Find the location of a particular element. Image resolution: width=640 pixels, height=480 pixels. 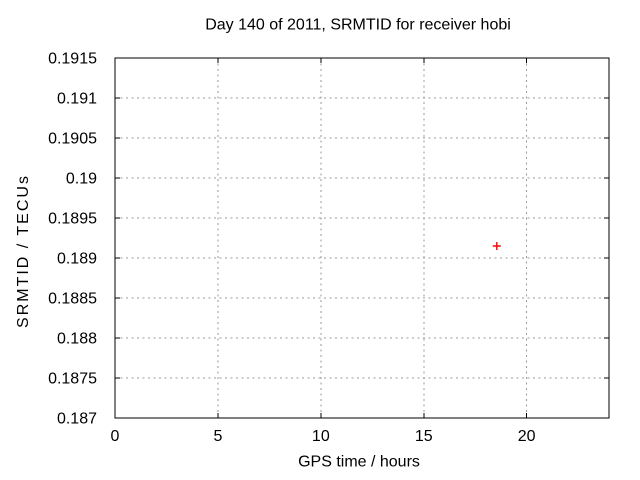

y-tick-label: 0.1905 is located at coordinates (72, 139).